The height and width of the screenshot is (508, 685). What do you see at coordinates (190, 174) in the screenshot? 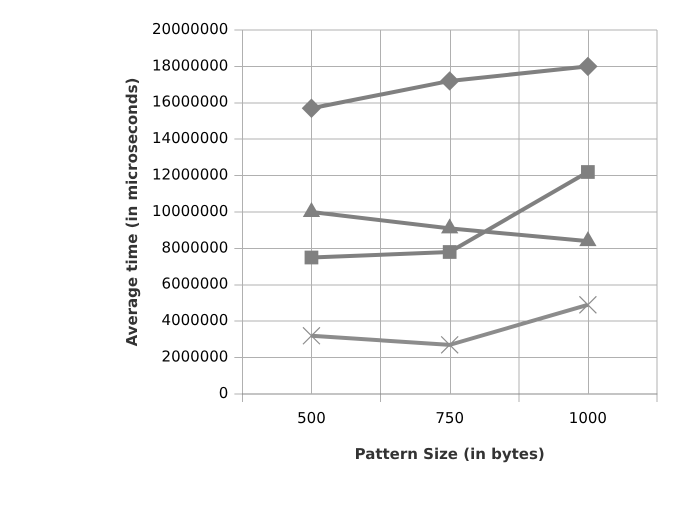
I see `y-tick-label: 12000000` at bounding box center [190, 174].